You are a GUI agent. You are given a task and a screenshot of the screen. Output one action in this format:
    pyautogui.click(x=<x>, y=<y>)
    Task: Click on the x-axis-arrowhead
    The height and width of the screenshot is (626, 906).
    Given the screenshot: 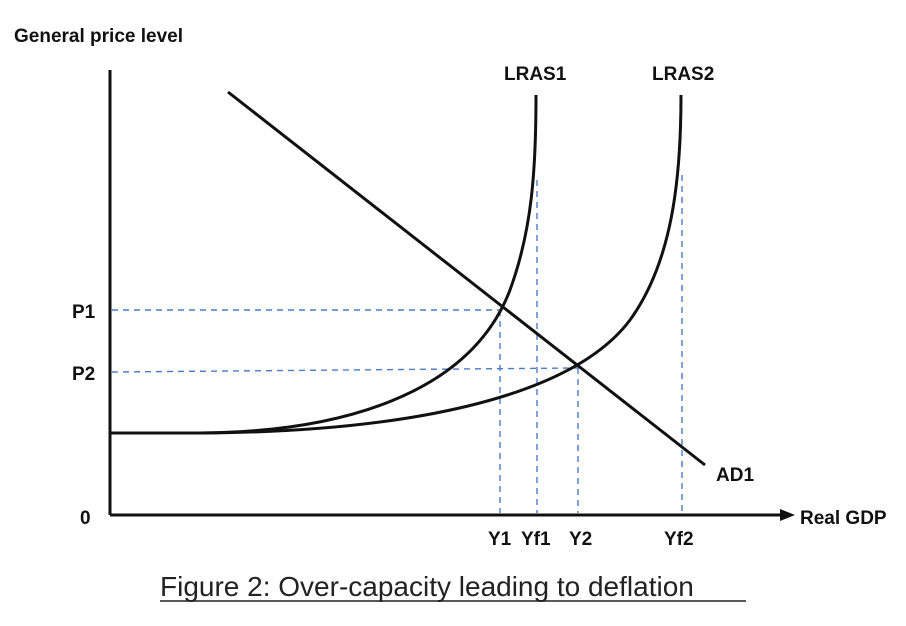 What is the action you would take?
    pyautogui.click(x=787, y=515)
    